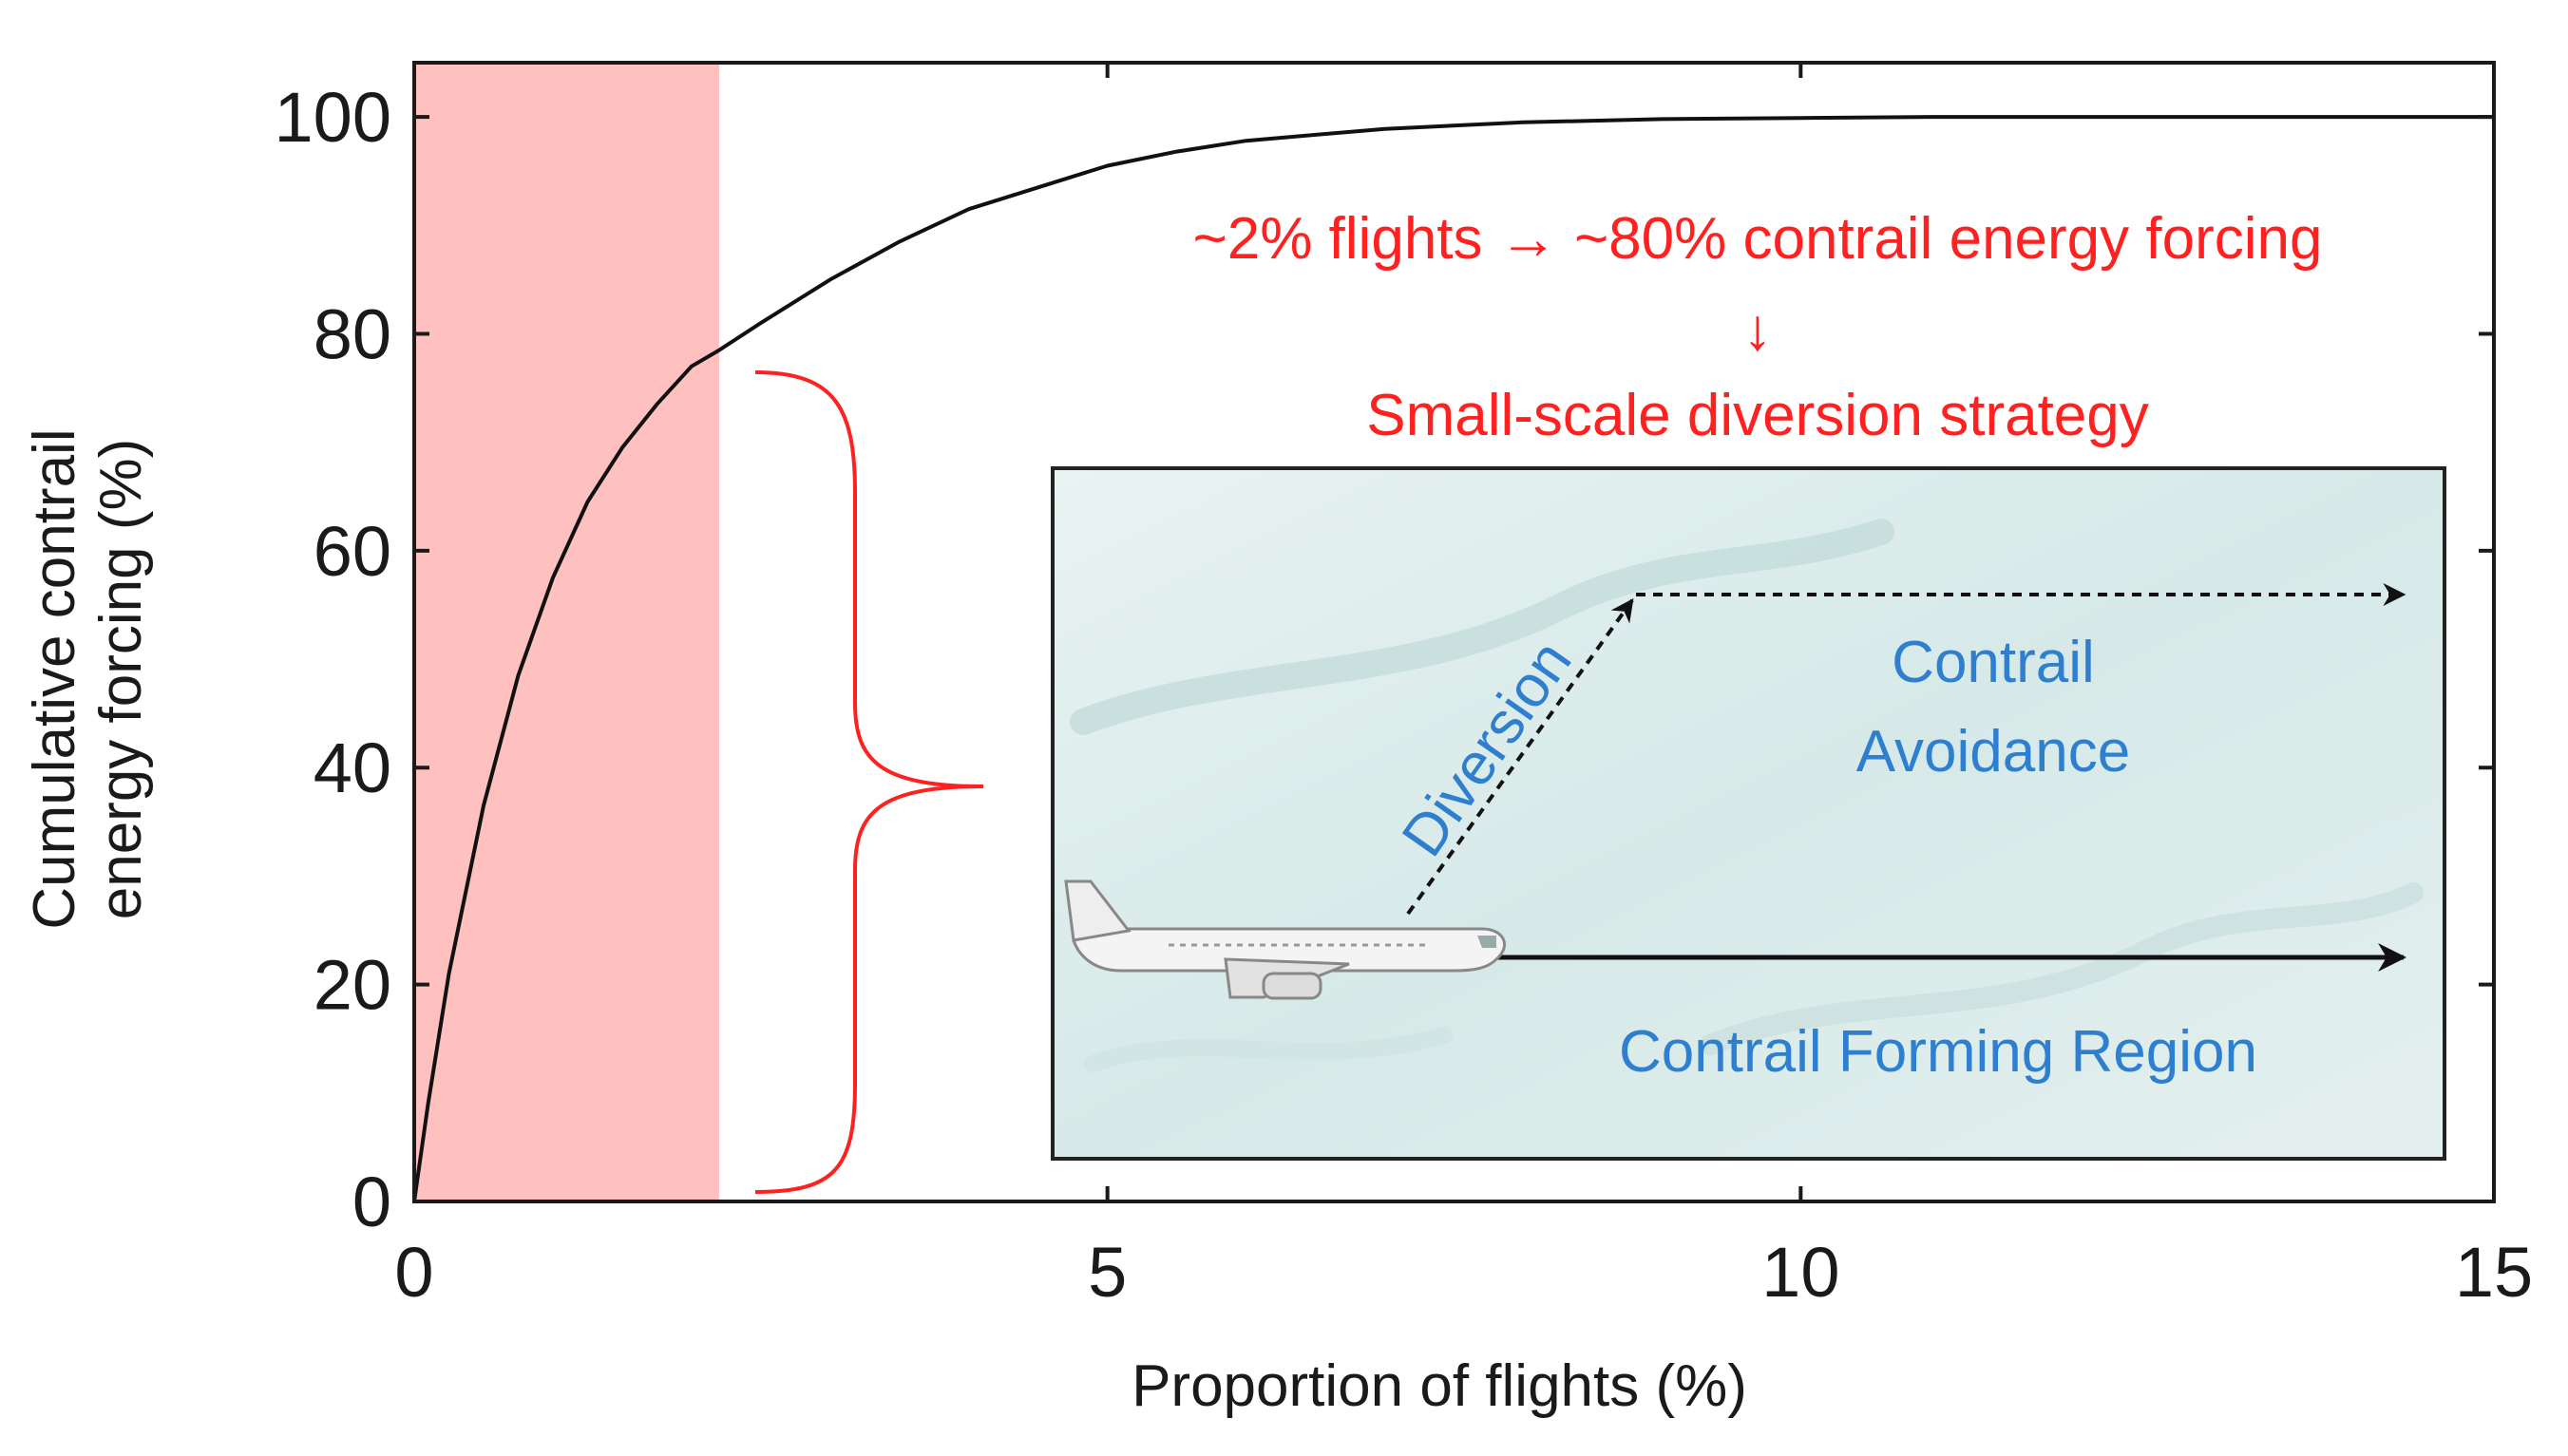 The height and width of the screenshot is (1456, 2568). What do you see at coordinates (371, 1202) in the screenshot?
I see `y-tick-label: 0` at bounding box center [371, 1202].